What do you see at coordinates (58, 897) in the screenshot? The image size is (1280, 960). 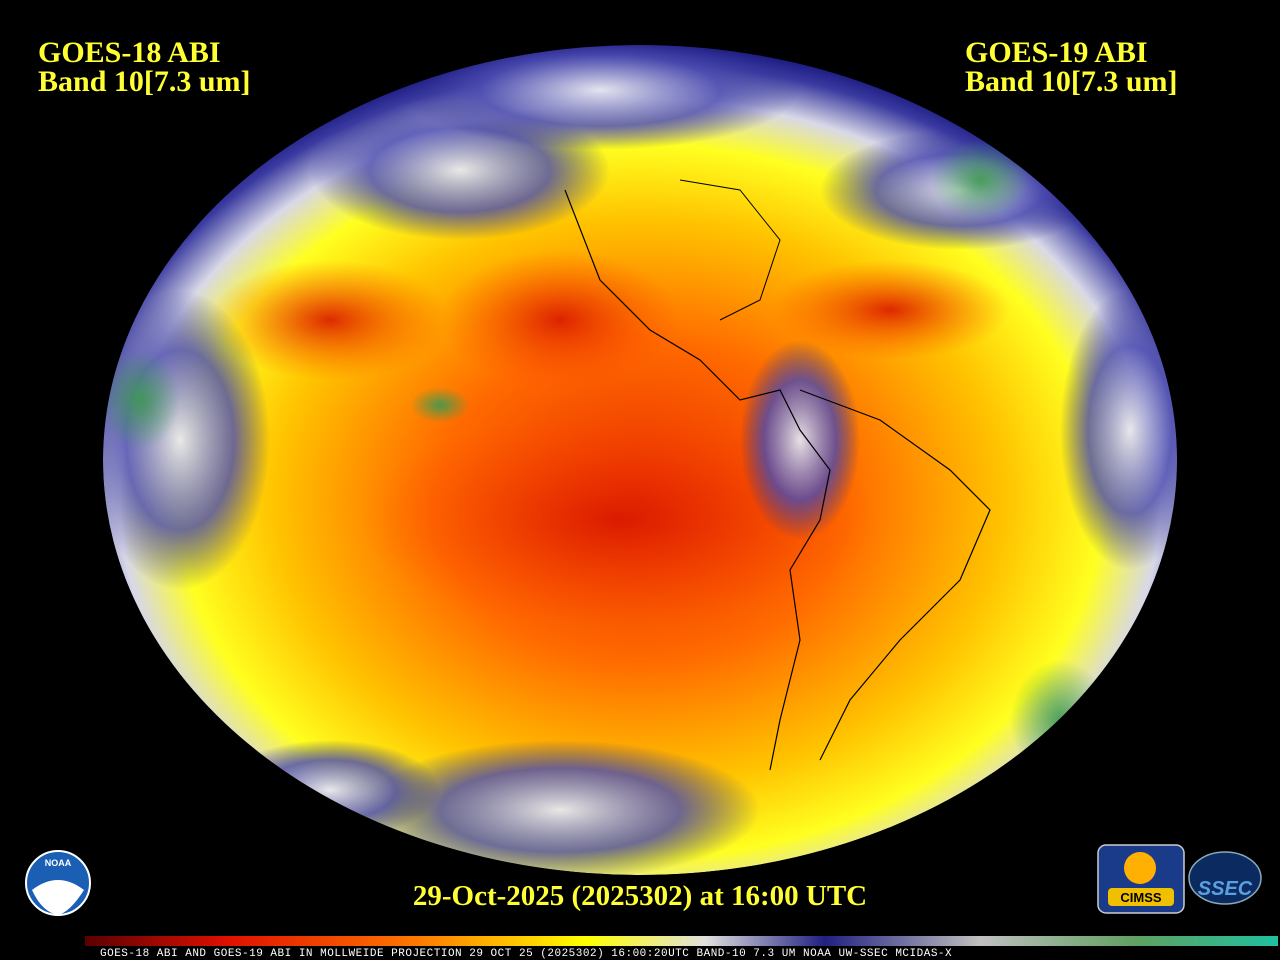 I see `noaa-wave` at bounding box center [58, 897].